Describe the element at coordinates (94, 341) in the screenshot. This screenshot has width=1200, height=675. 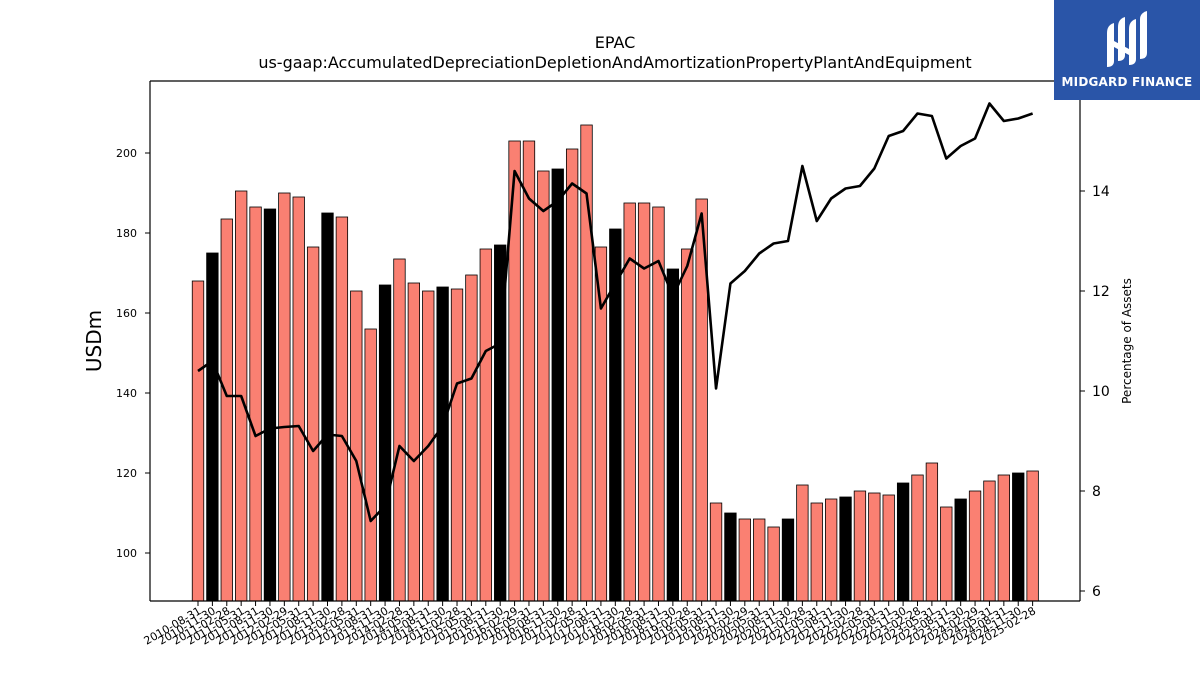
I see `y-axis-label: USDm` at that location.